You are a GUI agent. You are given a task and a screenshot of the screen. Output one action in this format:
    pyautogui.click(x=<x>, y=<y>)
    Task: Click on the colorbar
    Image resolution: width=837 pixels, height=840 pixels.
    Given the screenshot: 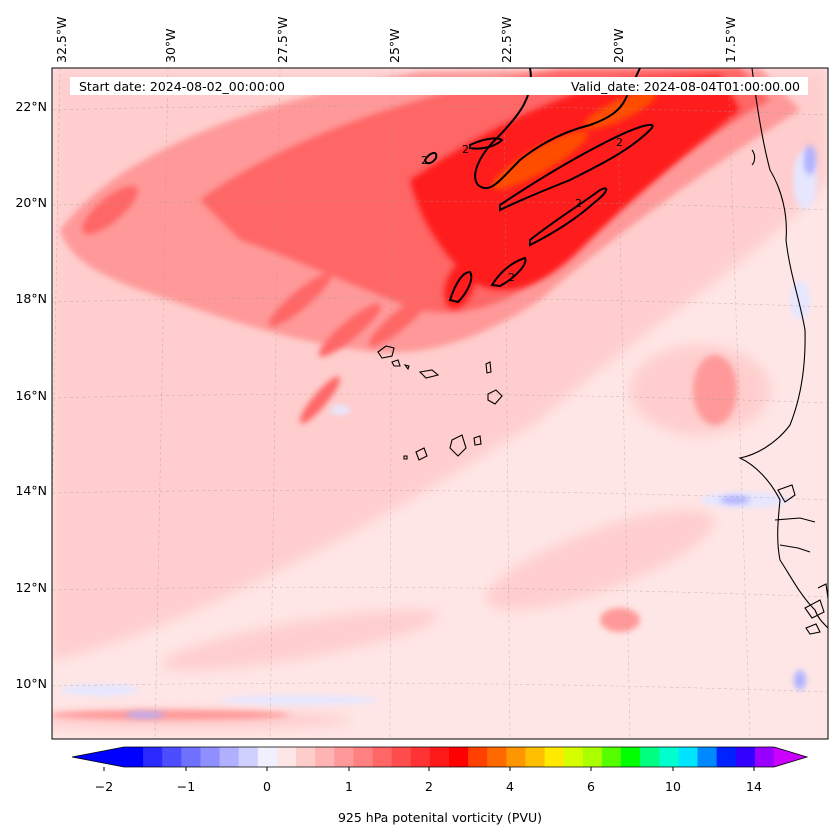 What is the action you would take?
    pyautogui.click(x=440, y=758)
    